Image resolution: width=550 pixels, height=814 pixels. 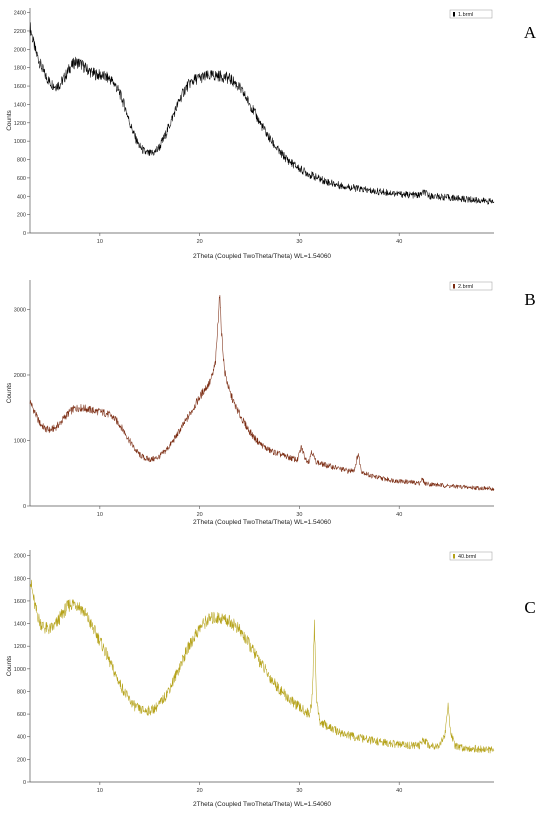 What do you see at coordinates (467, 557) in the screenshot?
I see `legend-label: 40.brml` at bounding box center [467, 557].